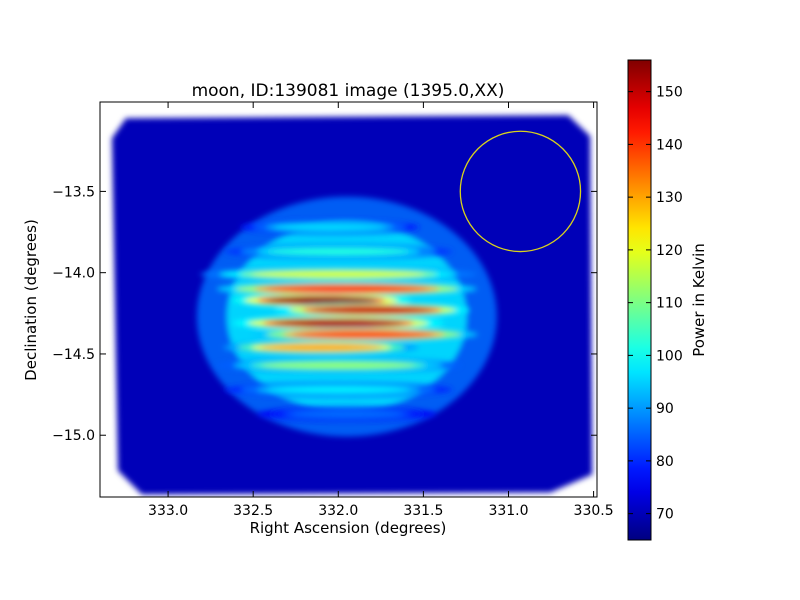 The width and height of the screenshot is (800, 600). What do you see at coordinates (31, 300) in the screenshot?
I see `y-axis-label: Declination (degrees)` at bounding box center [31, 300].